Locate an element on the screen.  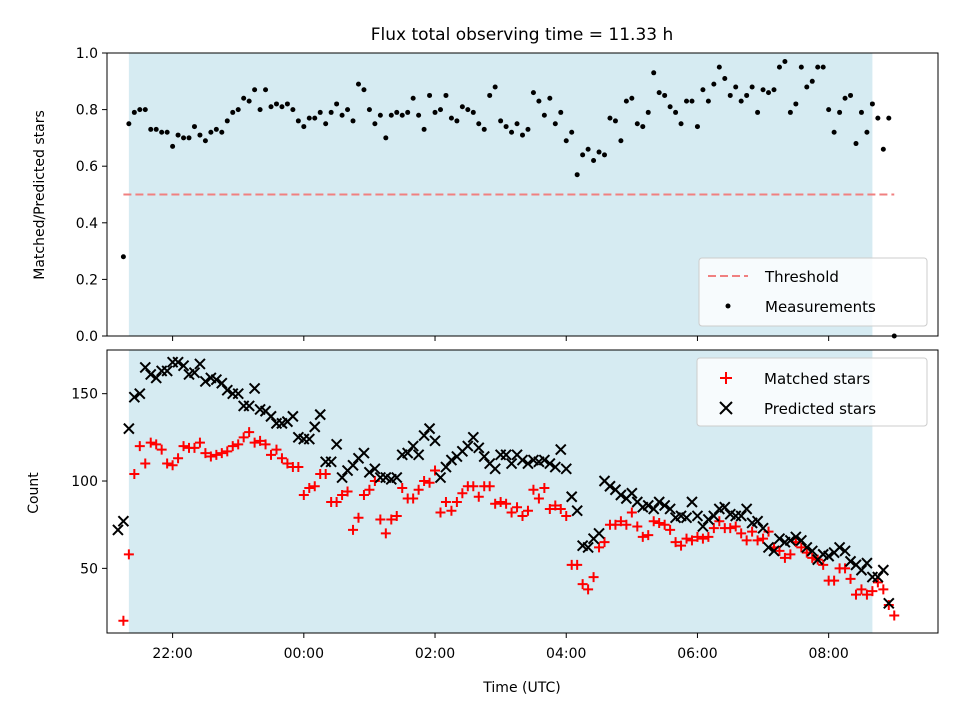
legend-measurements-label: Measurements is located at coordinates (820, 307).